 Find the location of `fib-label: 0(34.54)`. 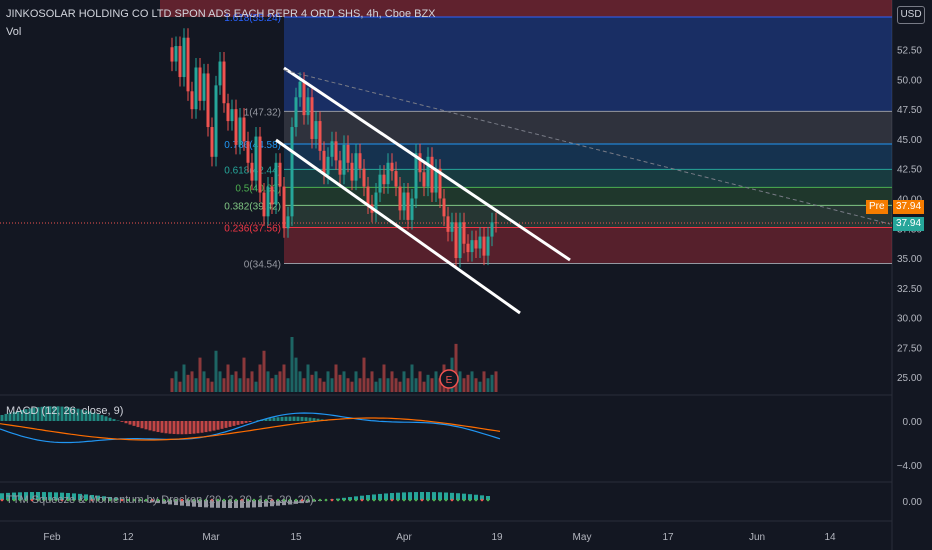

fib-label: 0(34.54) is located at coordinates (262, 265).